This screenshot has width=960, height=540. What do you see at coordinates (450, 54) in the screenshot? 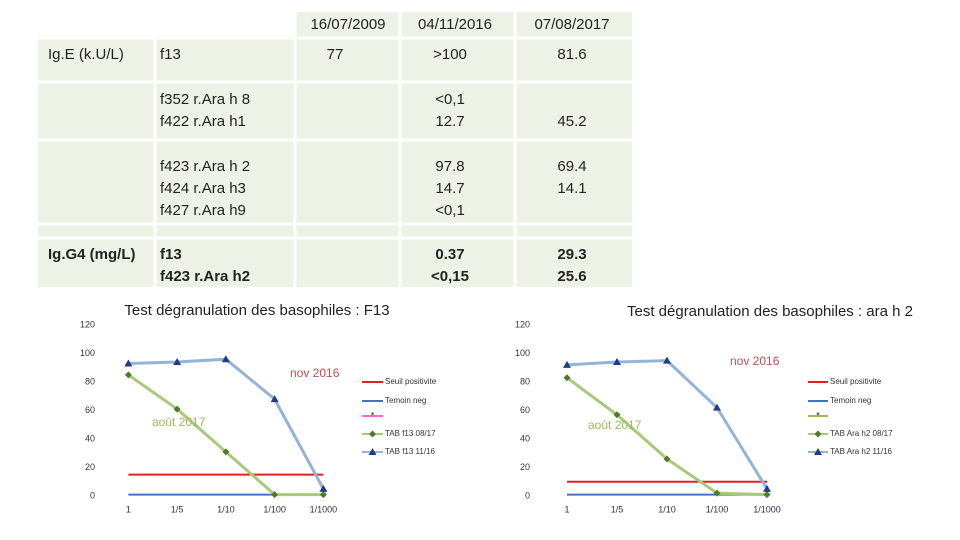
I see `result: >100` at bounding box center [450, 54].